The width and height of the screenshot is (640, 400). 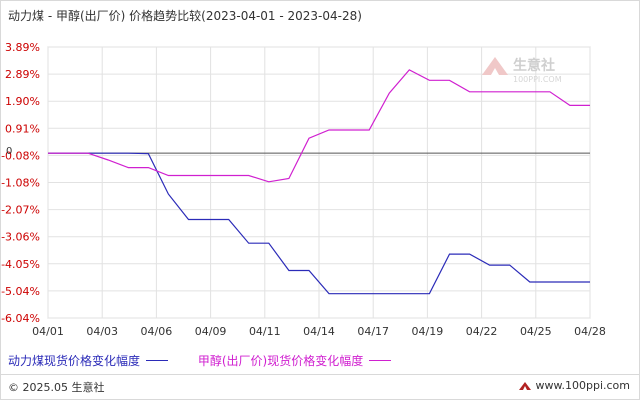 What do you see at coordinates (536, 331) in the screenshot?
I see `x-tick-label: 04/25` at bounding box center [536, 331].